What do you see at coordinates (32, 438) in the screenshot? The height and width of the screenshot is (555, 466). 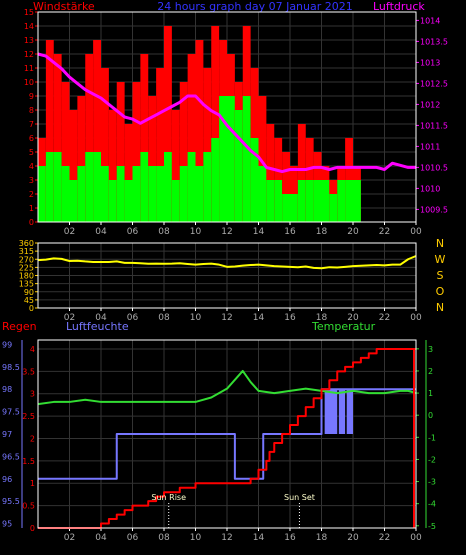 I see `rain-tick-label: 2` at bounding box center [32, 438].